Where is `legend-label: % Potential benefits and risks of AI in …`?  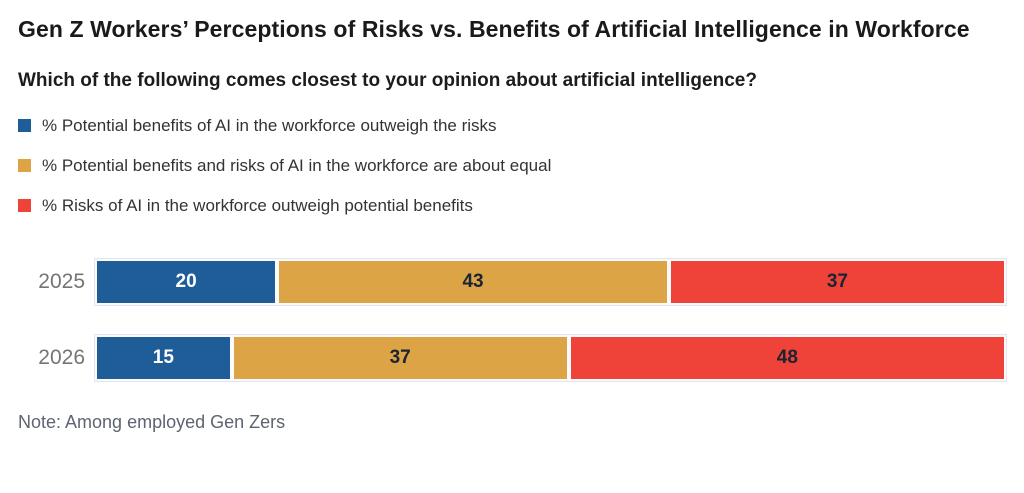 legend-label: % Potential benefits and risks of AI in … is located at coordinates (297, 165).